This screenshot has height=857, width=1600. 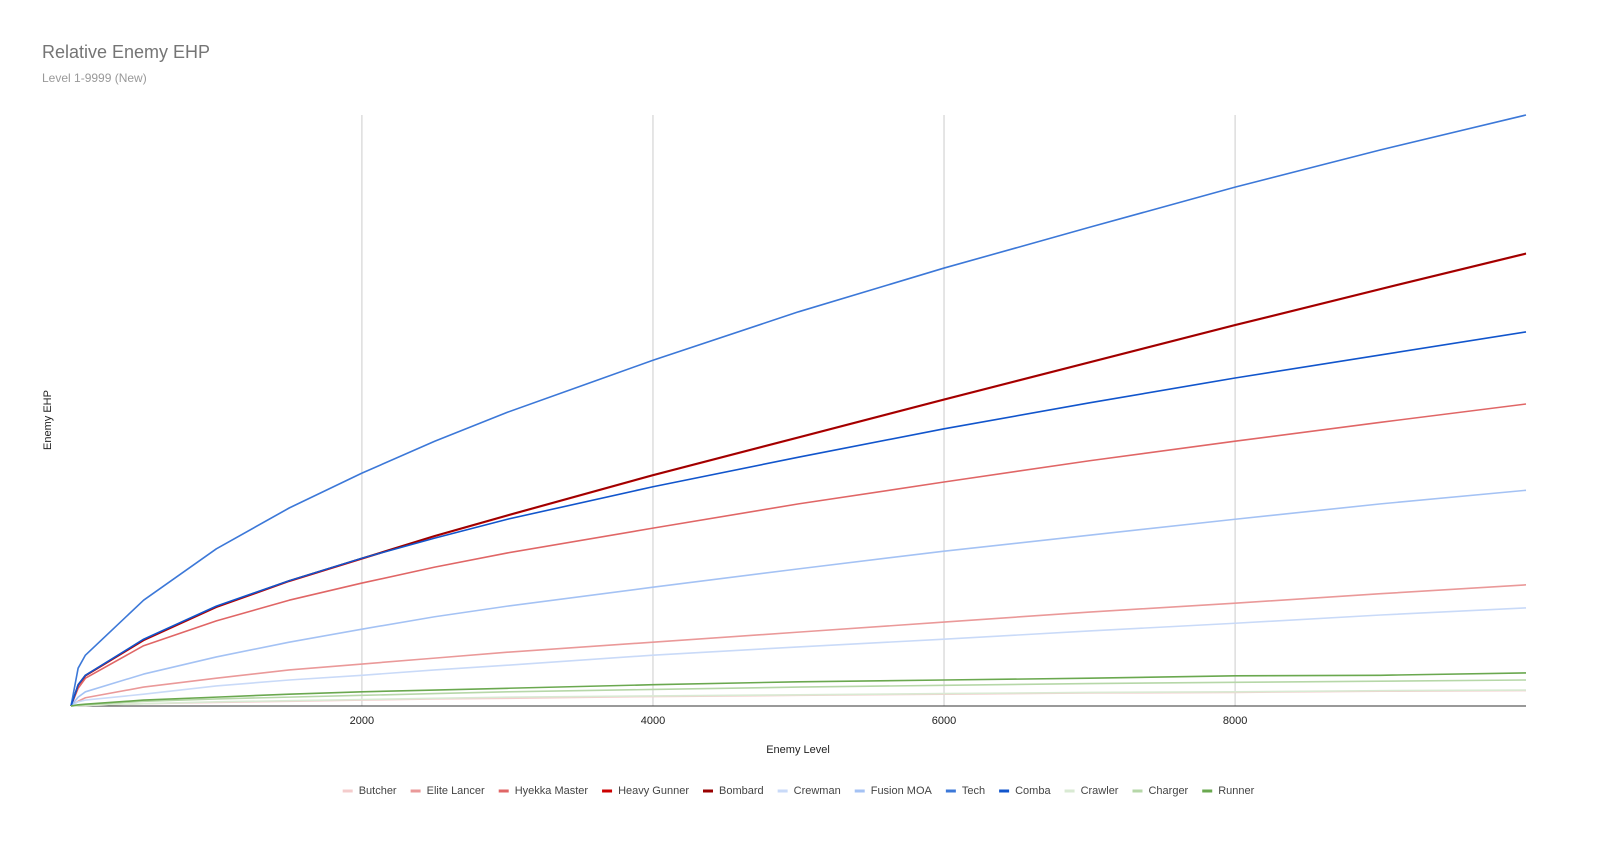 What do you see at coordinates (378, 791) in the screenshot?
I see `legend-label: Butcher` at bounding box center [378, 791].